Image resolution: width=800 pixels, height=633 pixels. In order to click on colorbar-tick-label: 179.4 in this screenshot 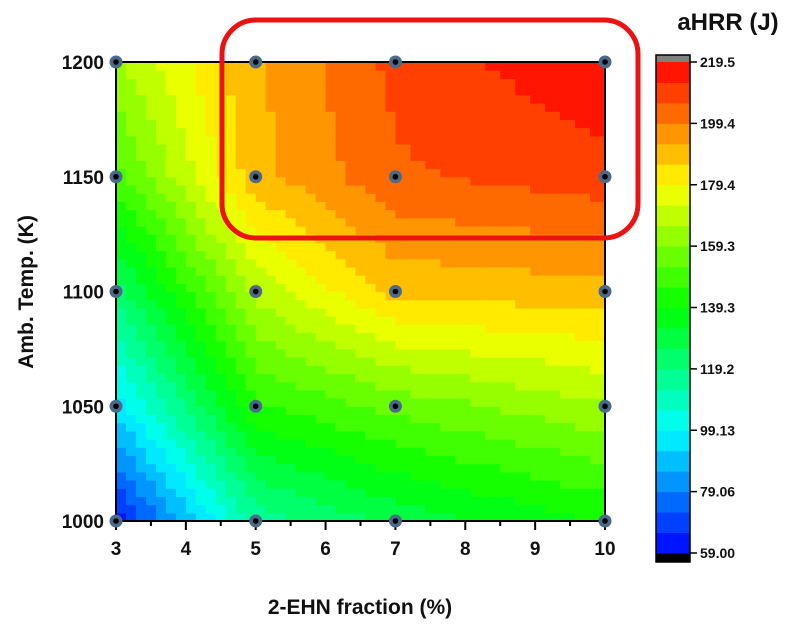, I will do `click(717, 185)`.